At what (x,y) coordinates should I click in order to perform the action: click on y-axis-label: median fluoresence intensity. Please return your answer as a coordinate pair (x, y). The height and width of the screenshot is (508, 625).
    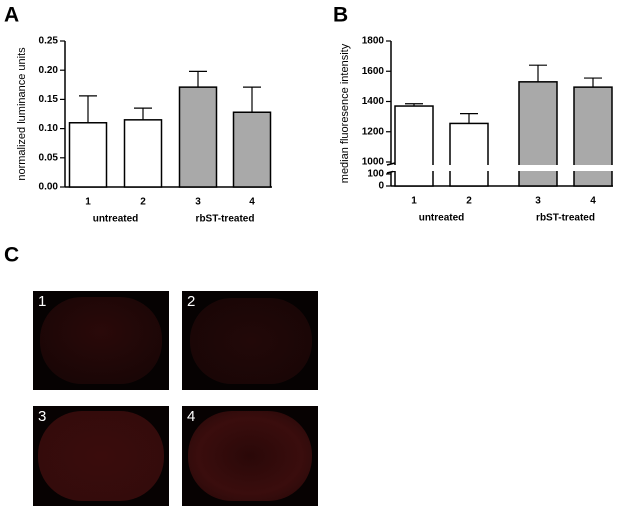
    Looking at the image, I should click on (345, 113).